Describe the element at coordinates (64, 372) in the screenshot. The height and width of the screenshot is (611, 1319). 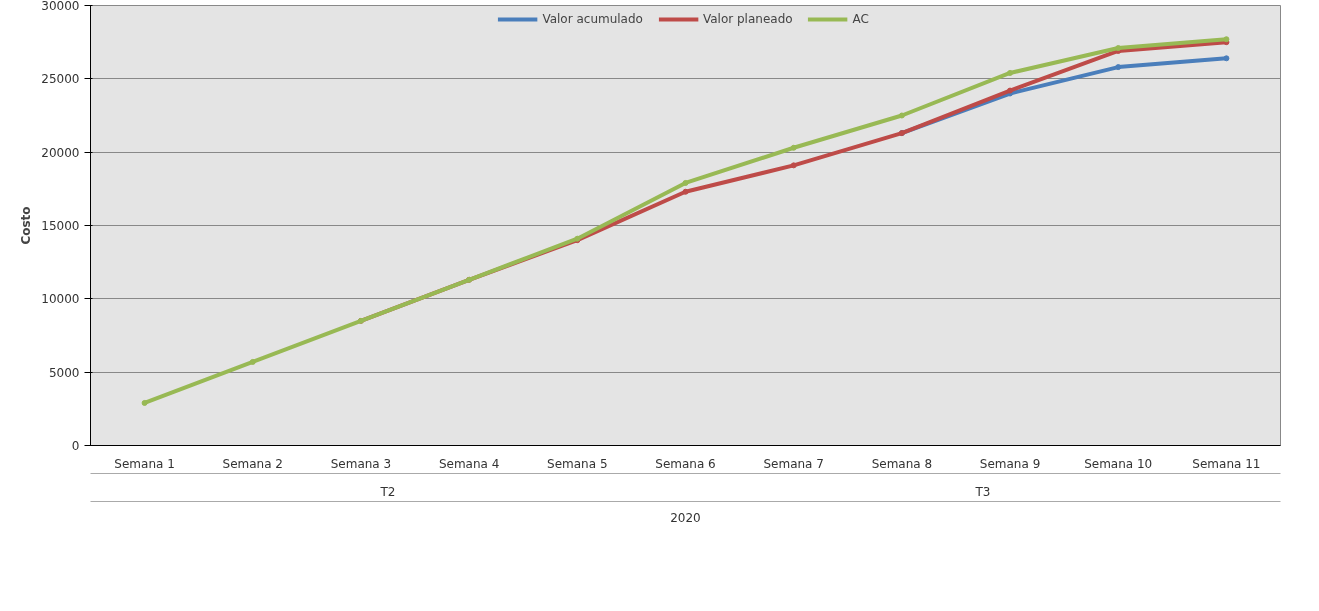
I see `y-tick-label: 5000` at that location.